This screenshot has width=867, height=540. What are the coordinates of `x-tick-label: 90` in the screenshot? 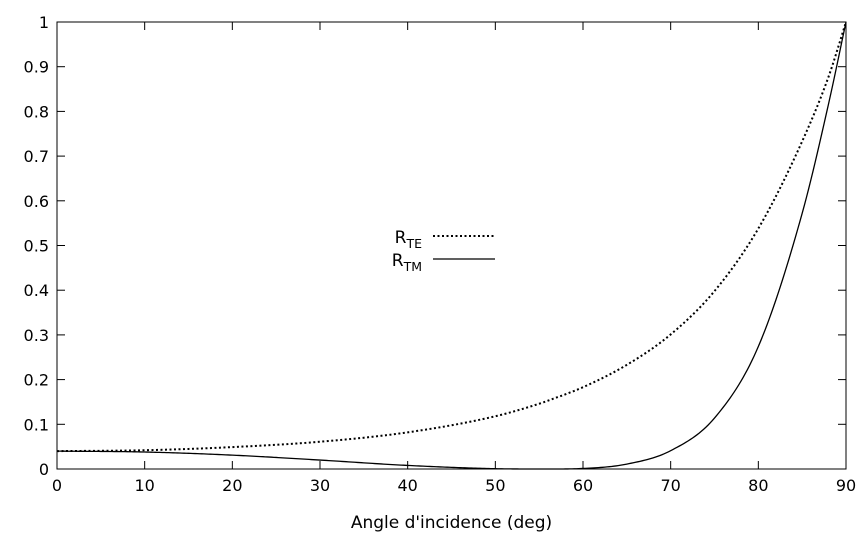 It's located at (846, 485).